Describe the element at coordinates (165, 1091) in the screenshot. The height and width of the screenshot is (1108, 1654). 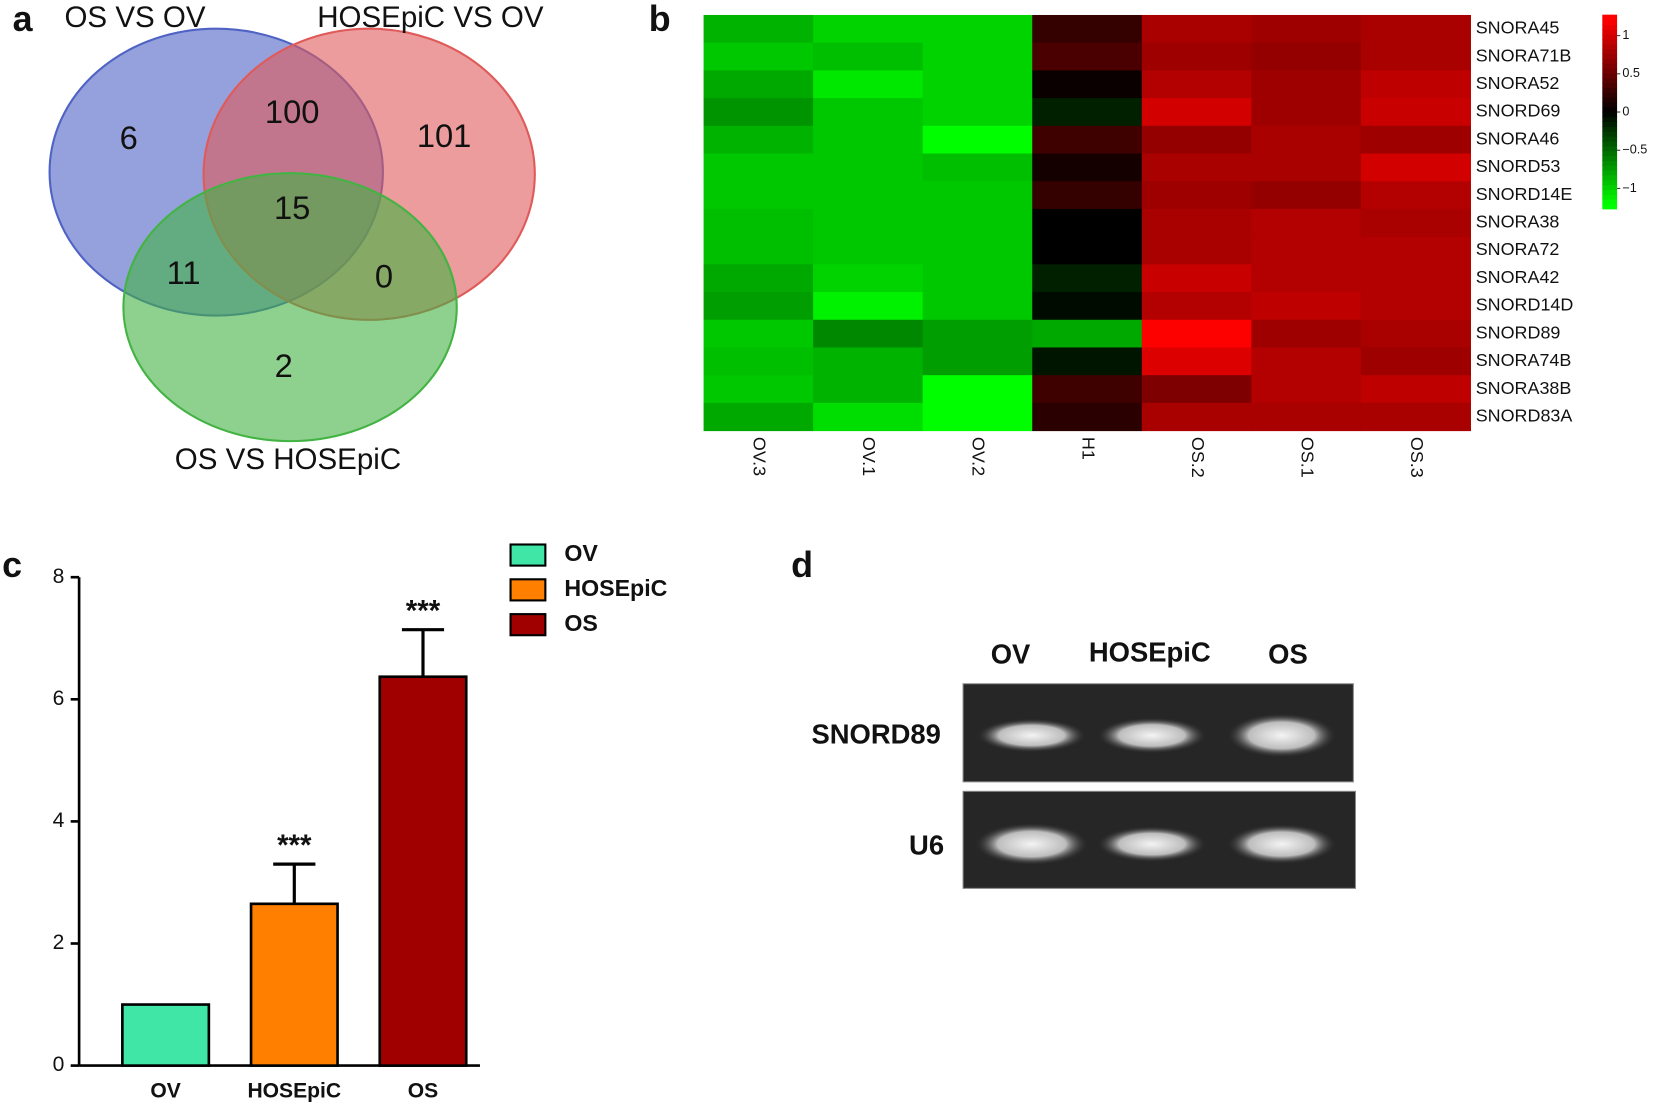
I see `x-tick-label: OV` at that location.